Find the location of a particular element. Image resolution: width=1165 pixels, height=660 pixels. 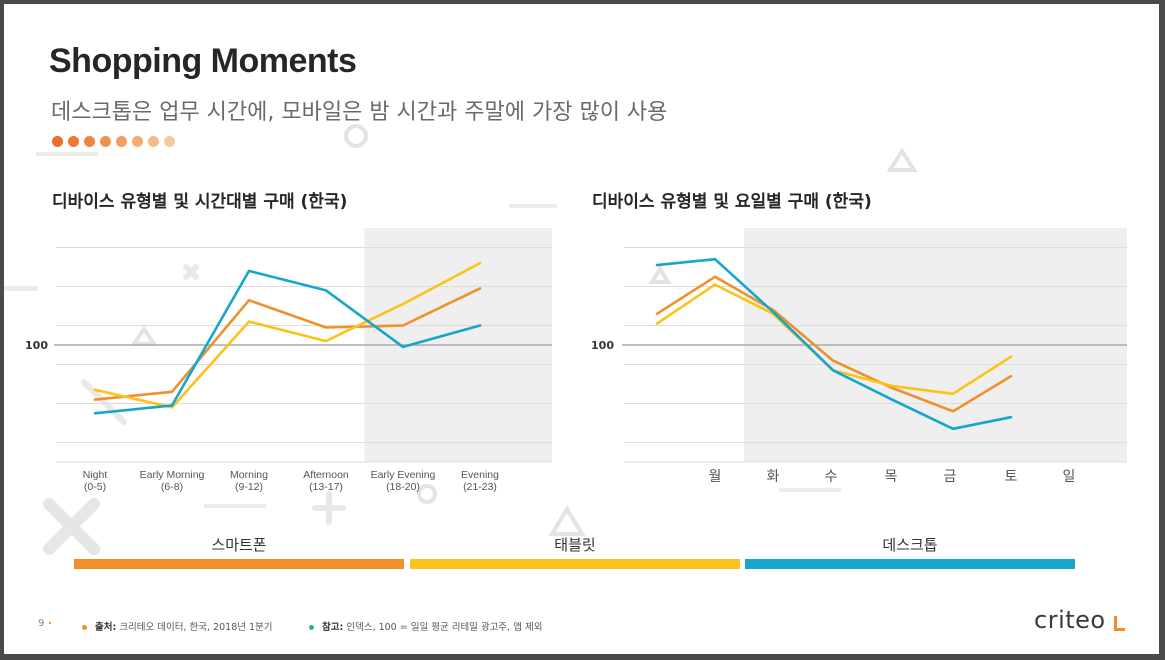

criteo-logo: criteo is located at coordinates (1070, 620).